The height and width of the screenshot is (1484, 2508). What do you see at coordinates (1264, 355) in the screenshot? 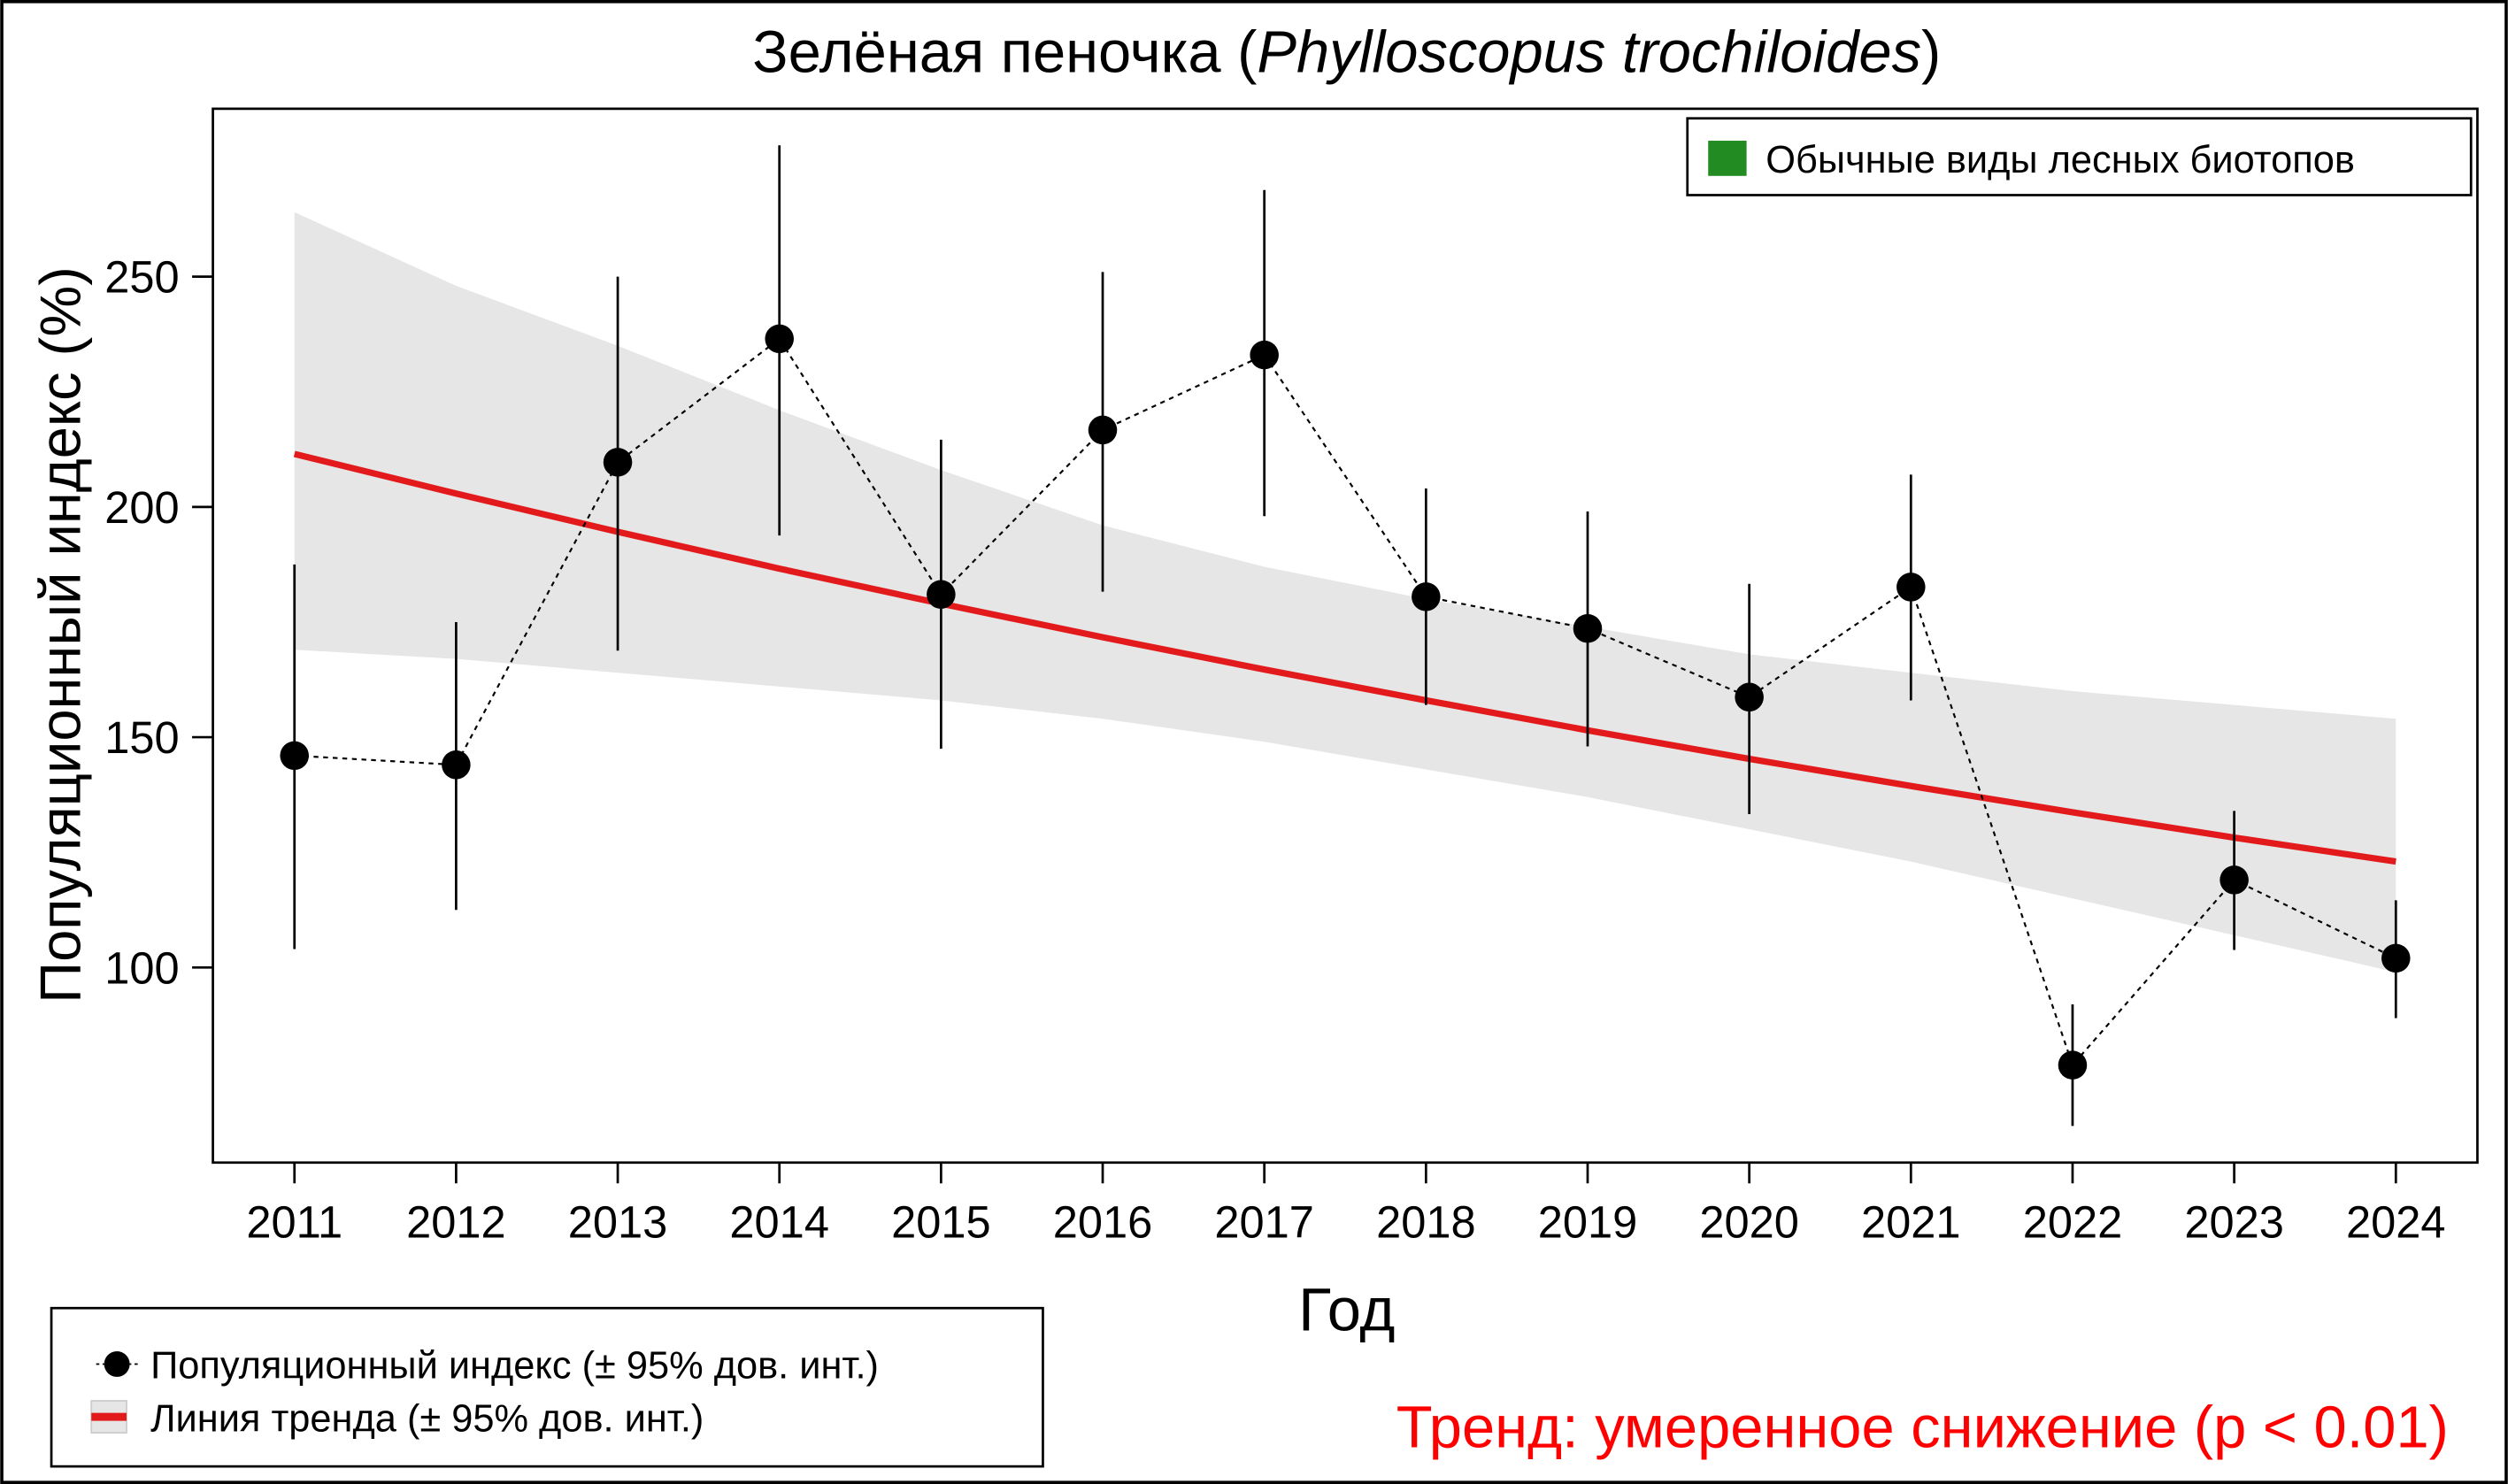
I see `data-point-2017` at bounding box center [1264, 355].